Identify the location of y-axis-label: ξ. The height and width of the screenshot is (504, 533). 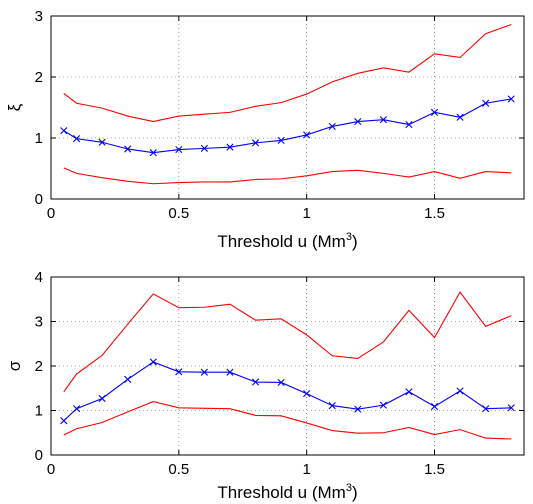
(14, 107).